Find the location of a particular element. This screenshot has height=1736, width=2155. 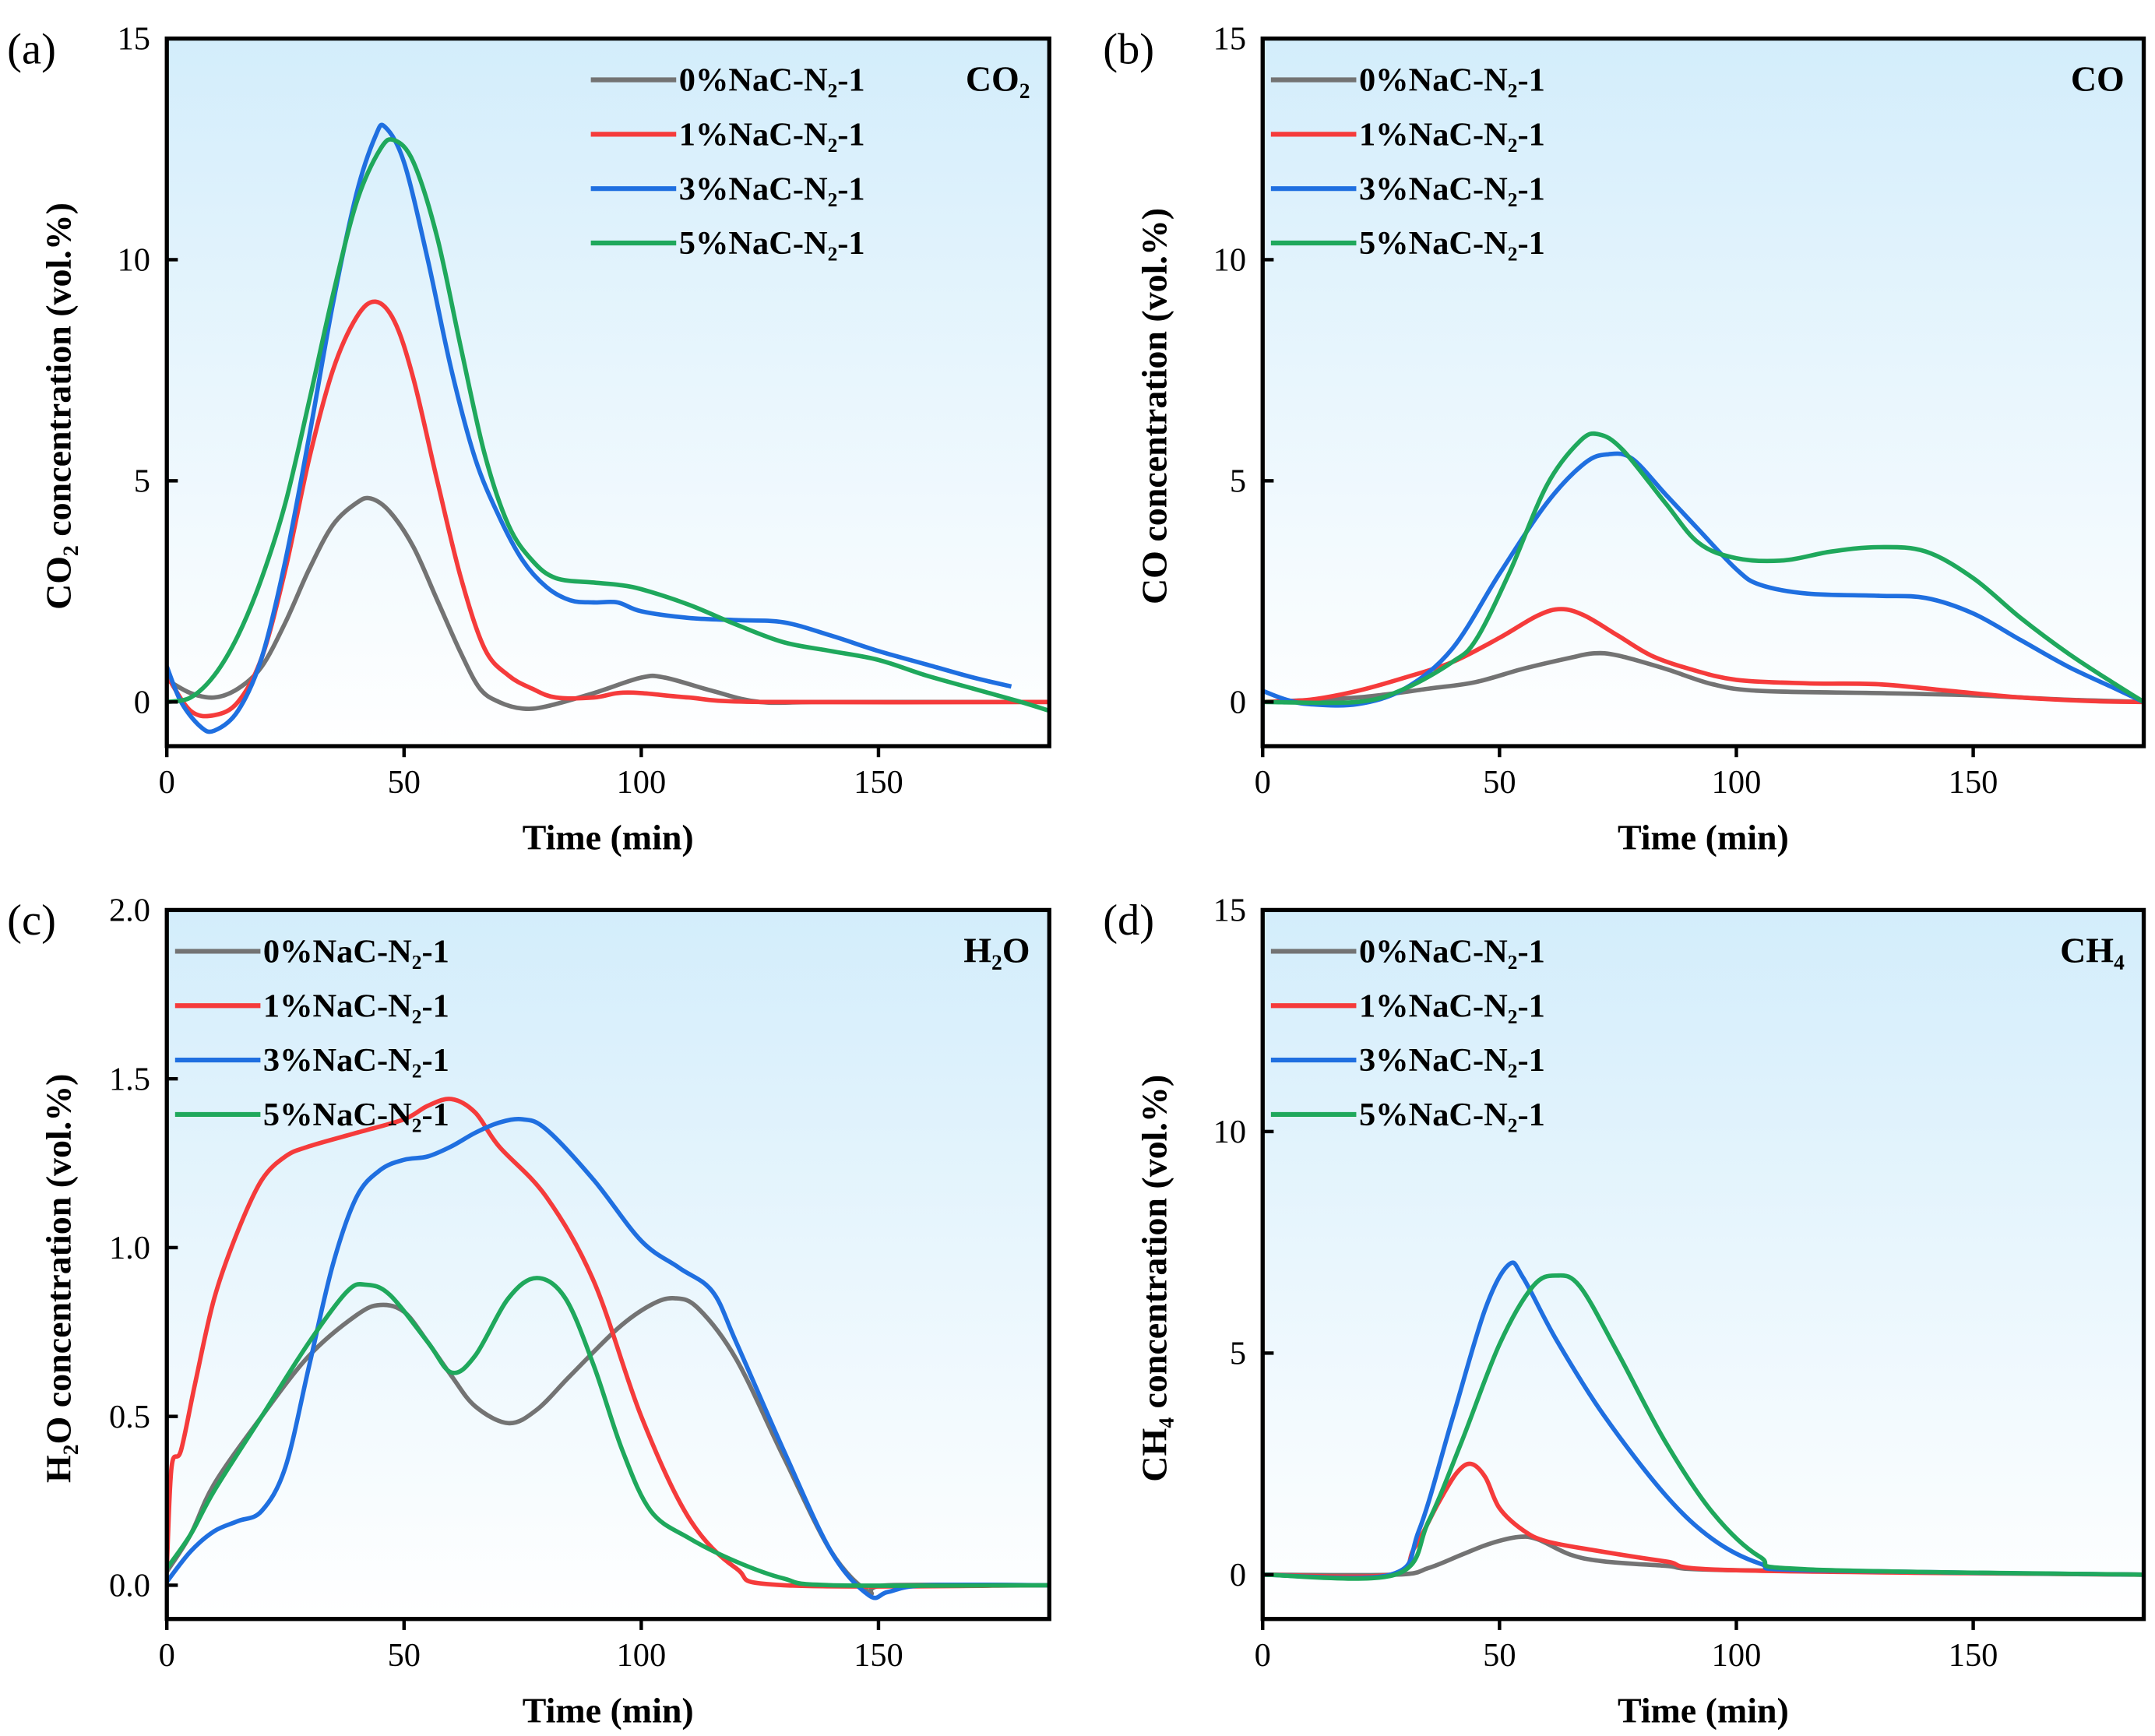

y-tick-label: 0.5 is located at coordinates (129, 1417).